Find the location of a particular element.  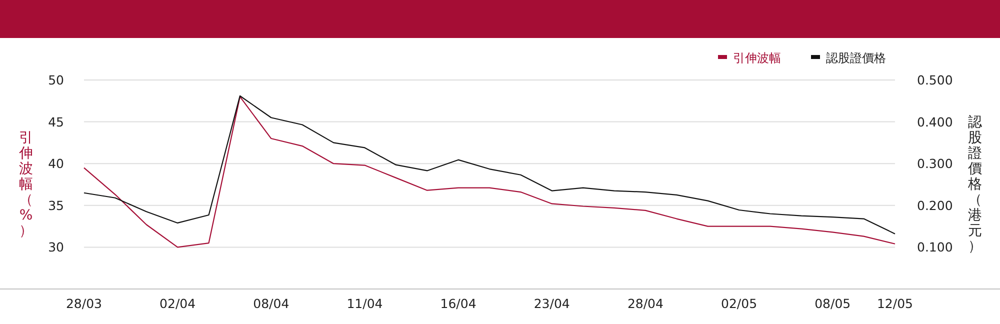

y2-tick-label: 0.500 is located at coordinates (935, 80).